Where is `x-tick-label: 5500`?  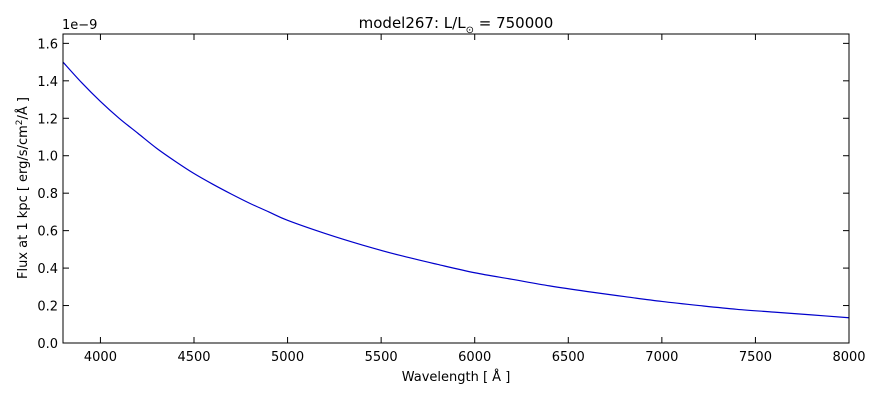
x-tick-label: 5500 is located at coordinates (381, 357).